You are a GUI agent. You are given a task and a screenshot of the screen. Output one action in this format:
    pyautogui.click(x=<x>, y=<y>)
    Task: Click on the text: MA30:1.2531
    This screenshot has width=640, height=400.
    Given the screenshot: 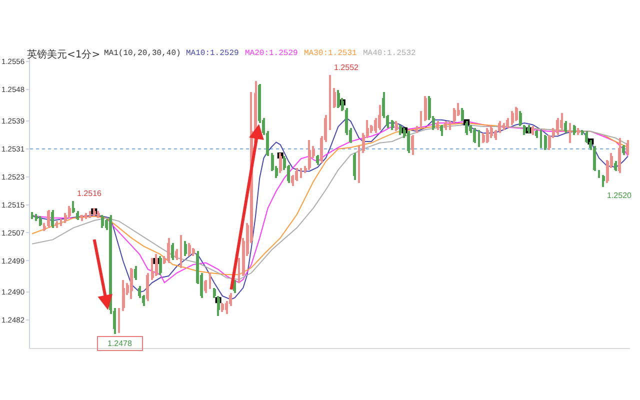 What is the action you would take?
    pyautogui.click(x=331, y=53)
    